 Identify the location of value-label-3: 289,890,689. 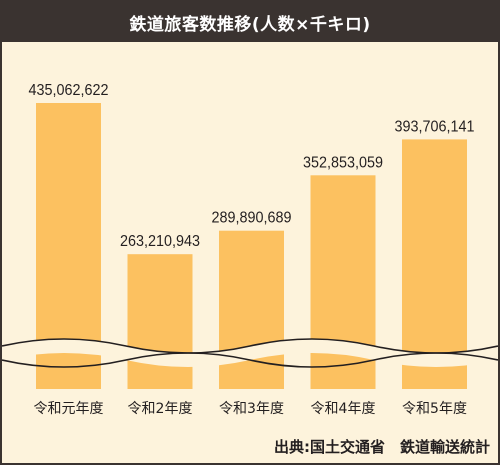
(252, 218).